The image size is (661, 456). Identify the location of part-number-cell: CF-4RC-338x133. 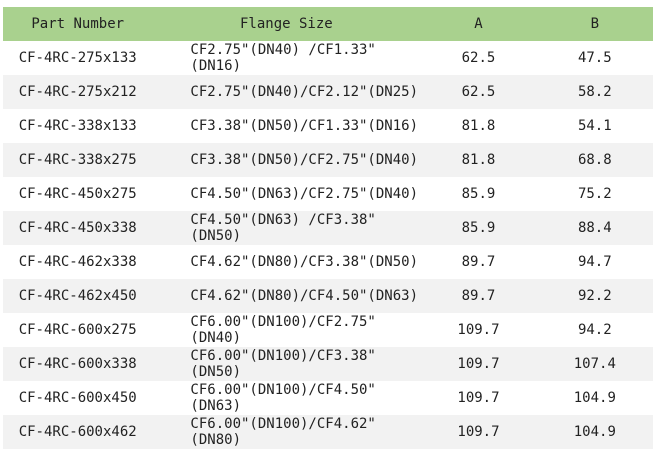
(77, 126).